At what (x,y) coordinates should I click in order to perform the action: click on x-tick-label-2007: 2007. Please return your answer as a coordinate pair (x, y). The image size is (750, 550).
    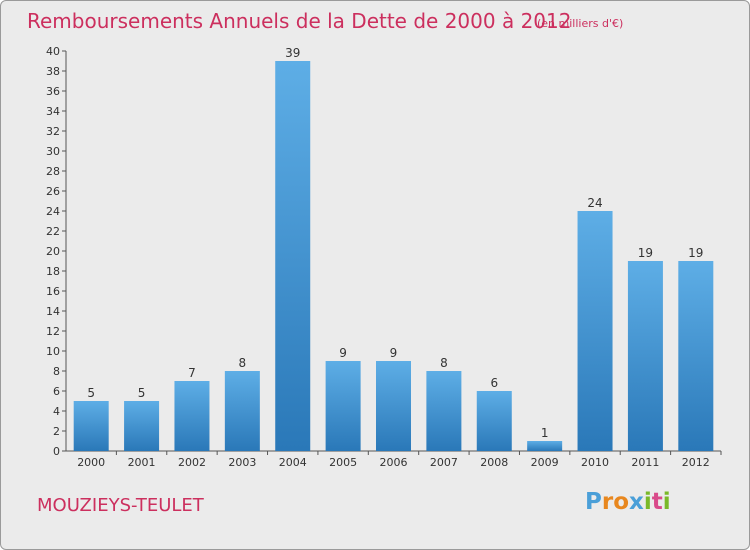
    Looking at the image, I should click on (444, 462).